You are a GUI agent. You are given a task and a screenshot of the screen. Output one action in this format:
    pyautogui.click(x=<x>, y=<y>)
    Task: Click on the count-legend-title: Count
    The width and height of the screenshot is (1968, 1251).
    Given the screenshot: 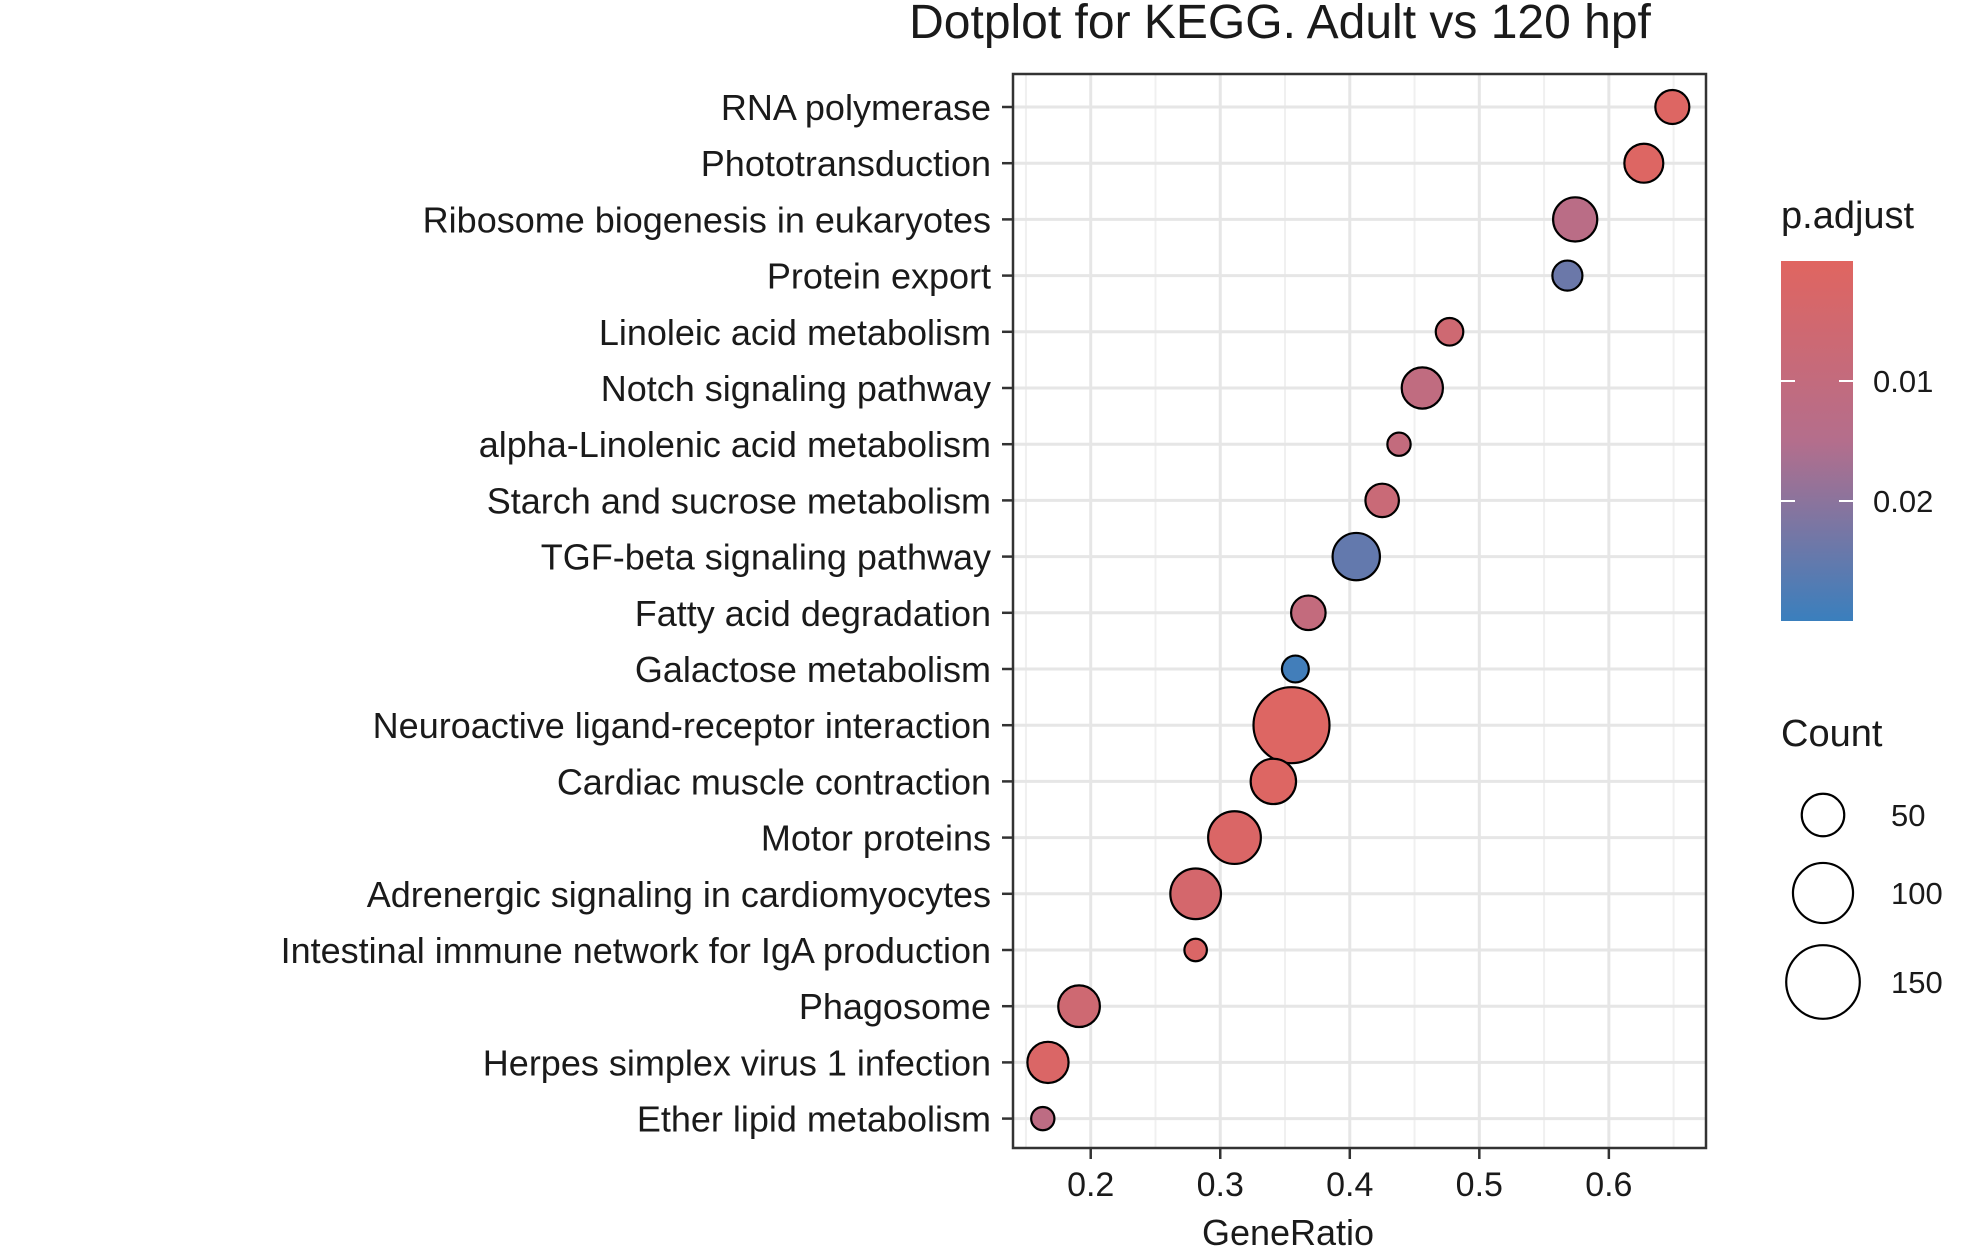 What is the action you would take?
    pyautogui.click(x=1832, y=734)
    